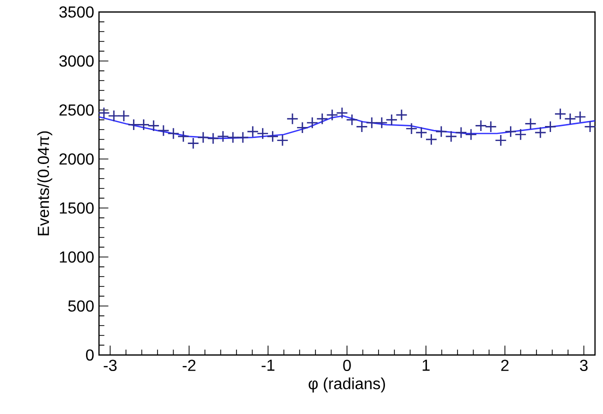 This screenshot has width=603, height=414. I want to click on y-tick-label: 0, so click(90, 355).